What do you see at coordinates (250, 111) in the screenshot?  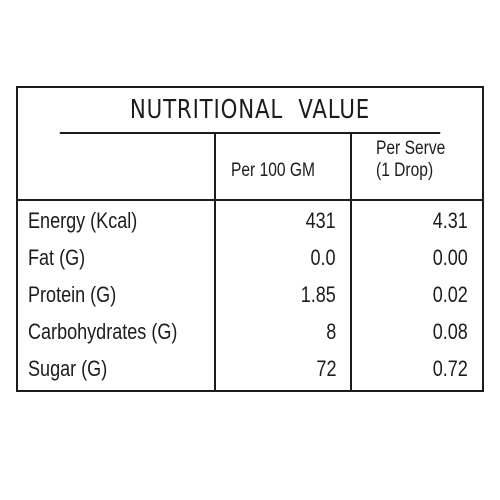 I see `table-title: NUTRITIONAL VALUE` at bounding box center [250, 111].